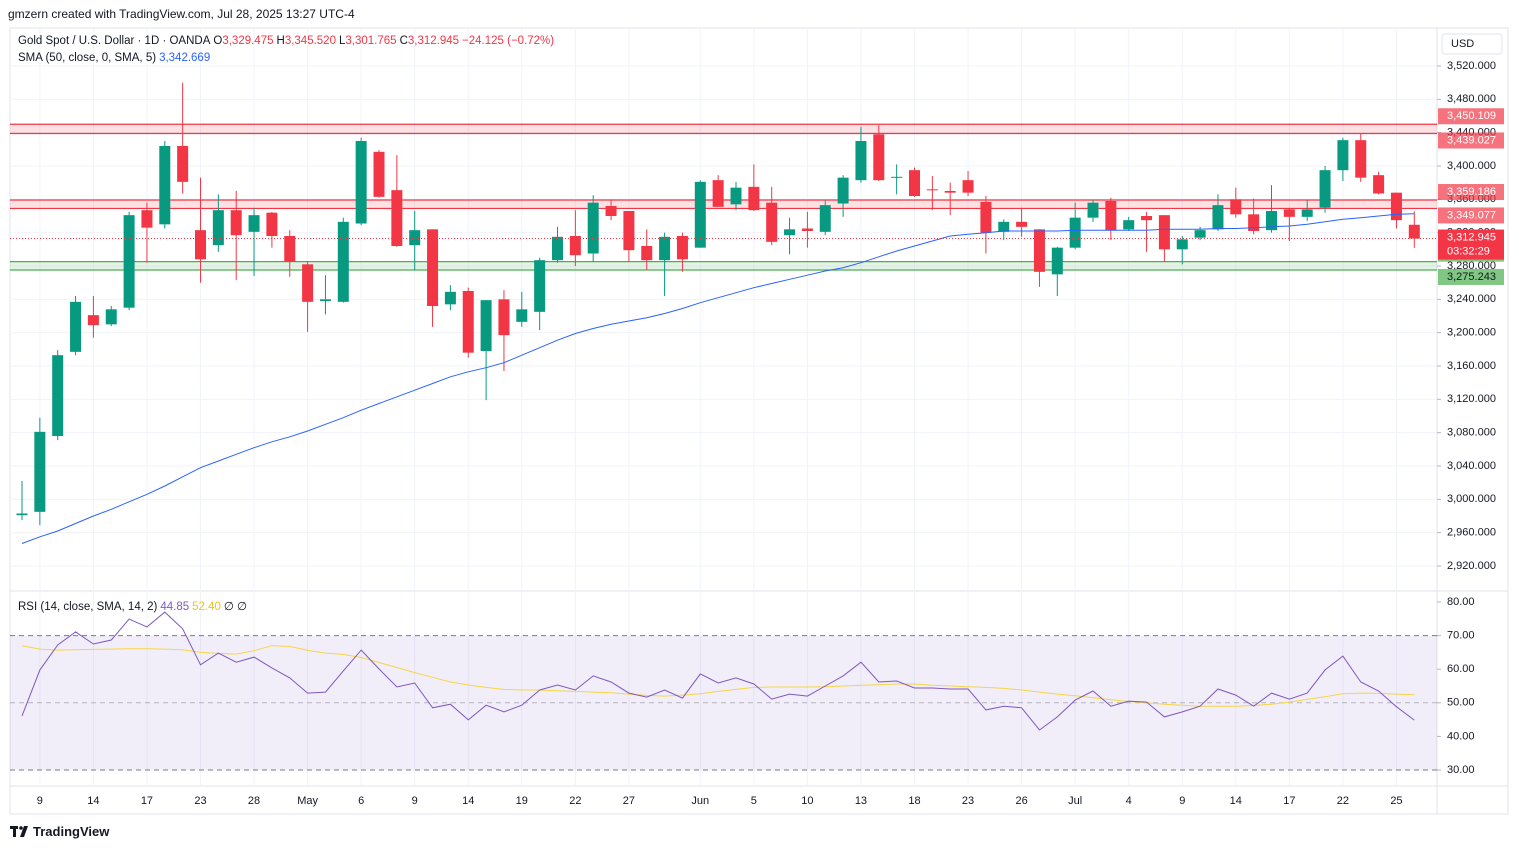 The image size is (1519, 850). What do you see at coordinates (1462, 44) in the screenshot?
I see `currency: USD` at bounding box center [1462, 44].